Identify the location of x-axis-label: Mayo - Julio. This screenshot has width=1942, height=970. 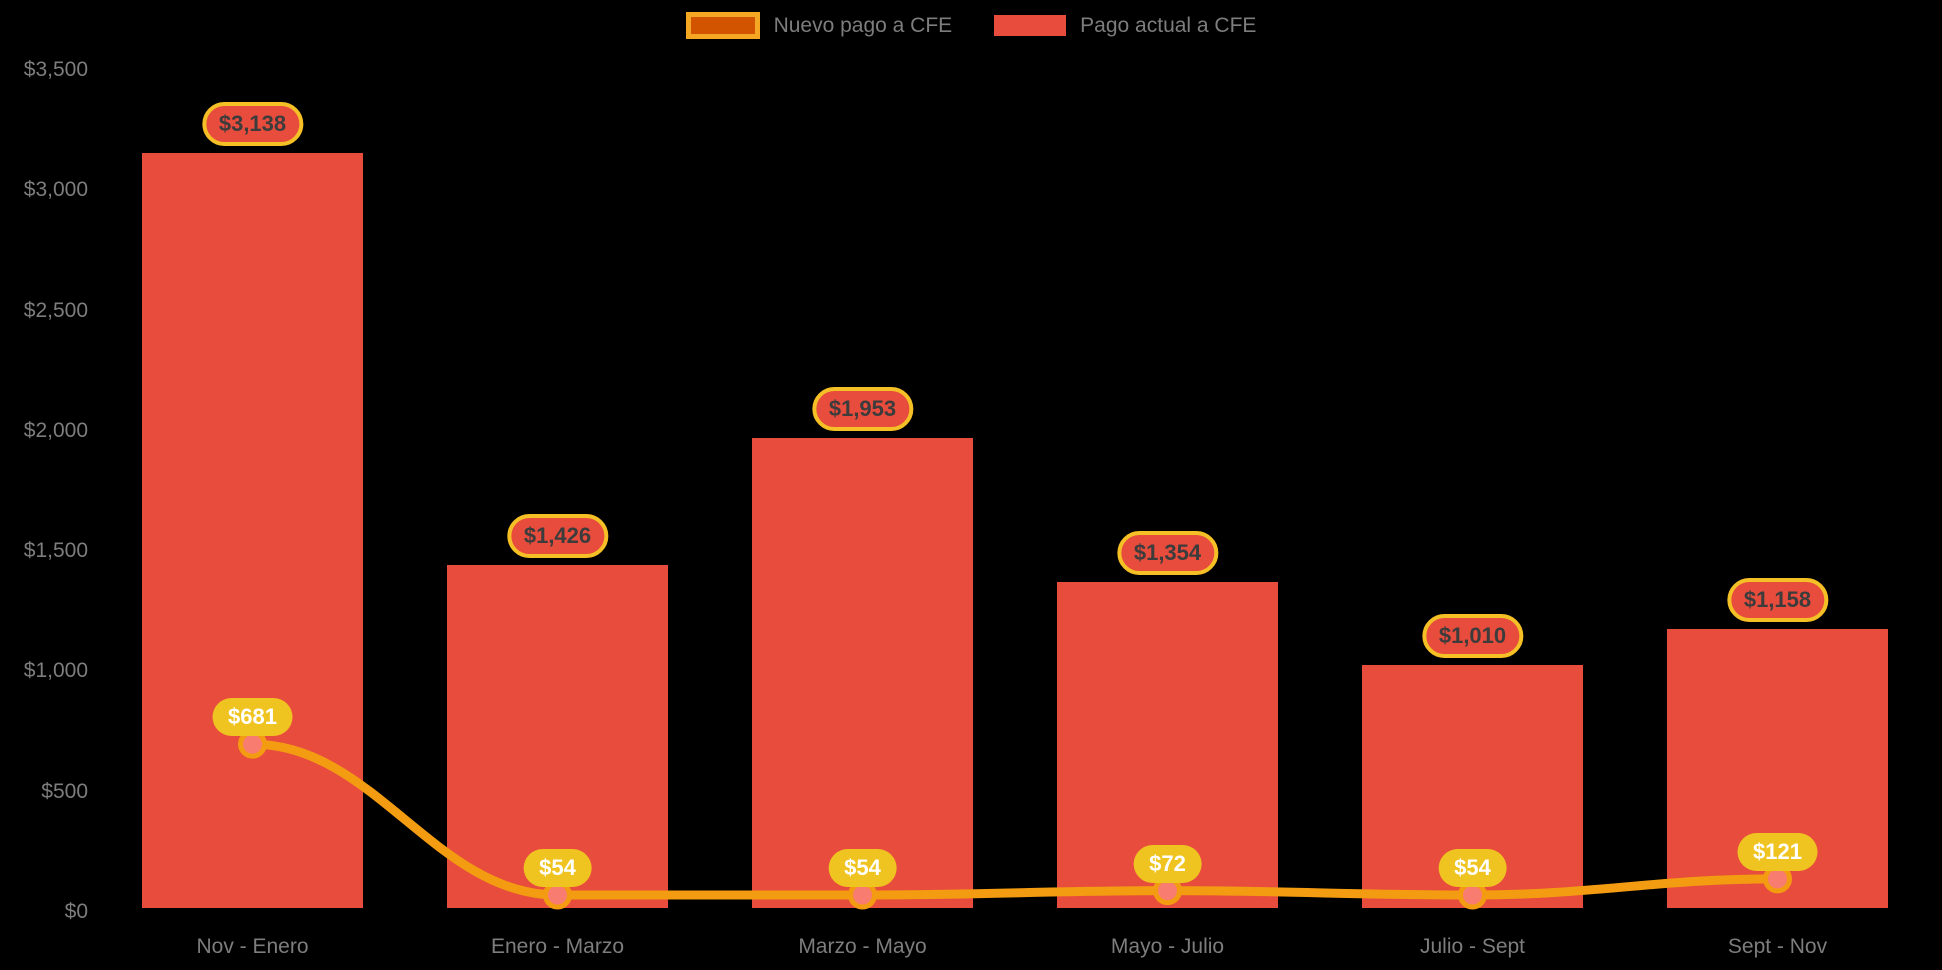
(1167, 946).